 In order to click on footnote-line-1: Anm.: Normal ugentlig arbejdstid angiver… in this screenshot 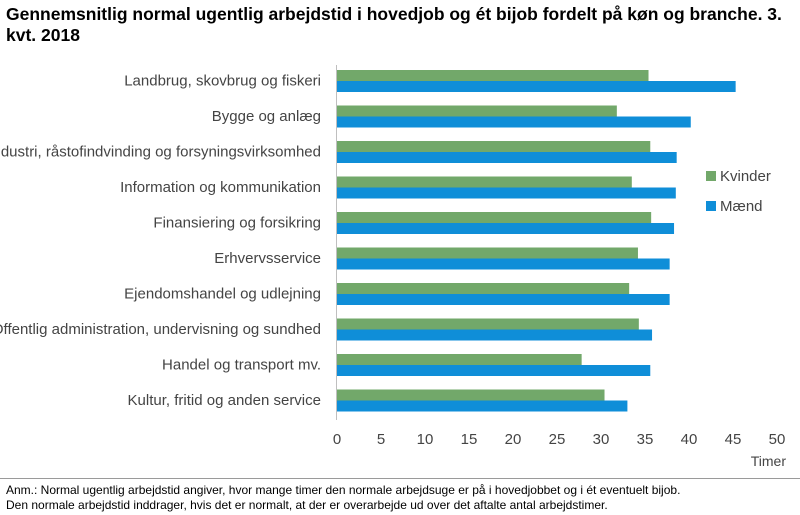, I will do `click(343, 490)`.